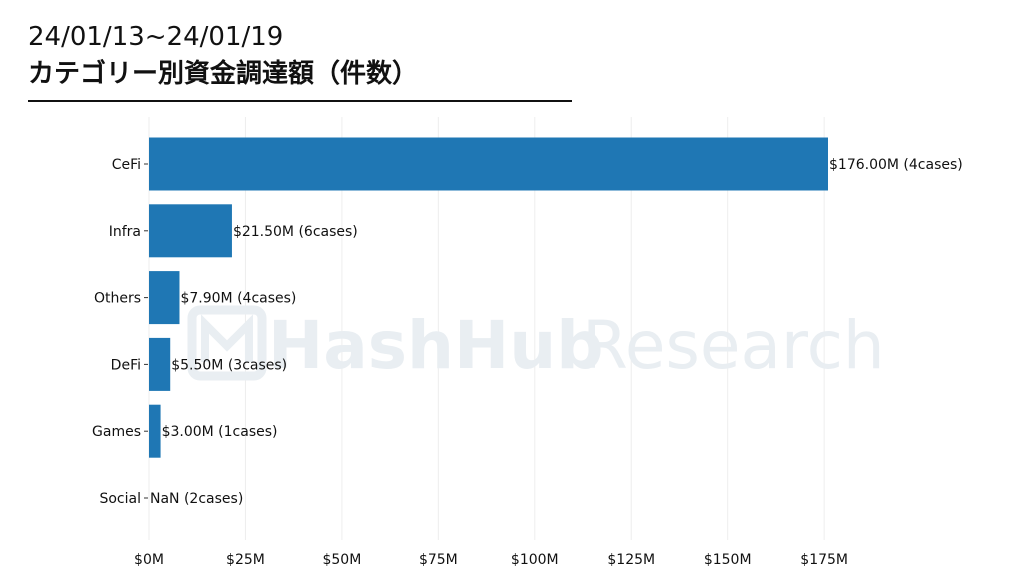 This screenshot has height=576, width=1024. What do you see at coordinates (733, 345) in the screenshot?
I see `watermark-suffix: Research` at bounding box center [733, 345].